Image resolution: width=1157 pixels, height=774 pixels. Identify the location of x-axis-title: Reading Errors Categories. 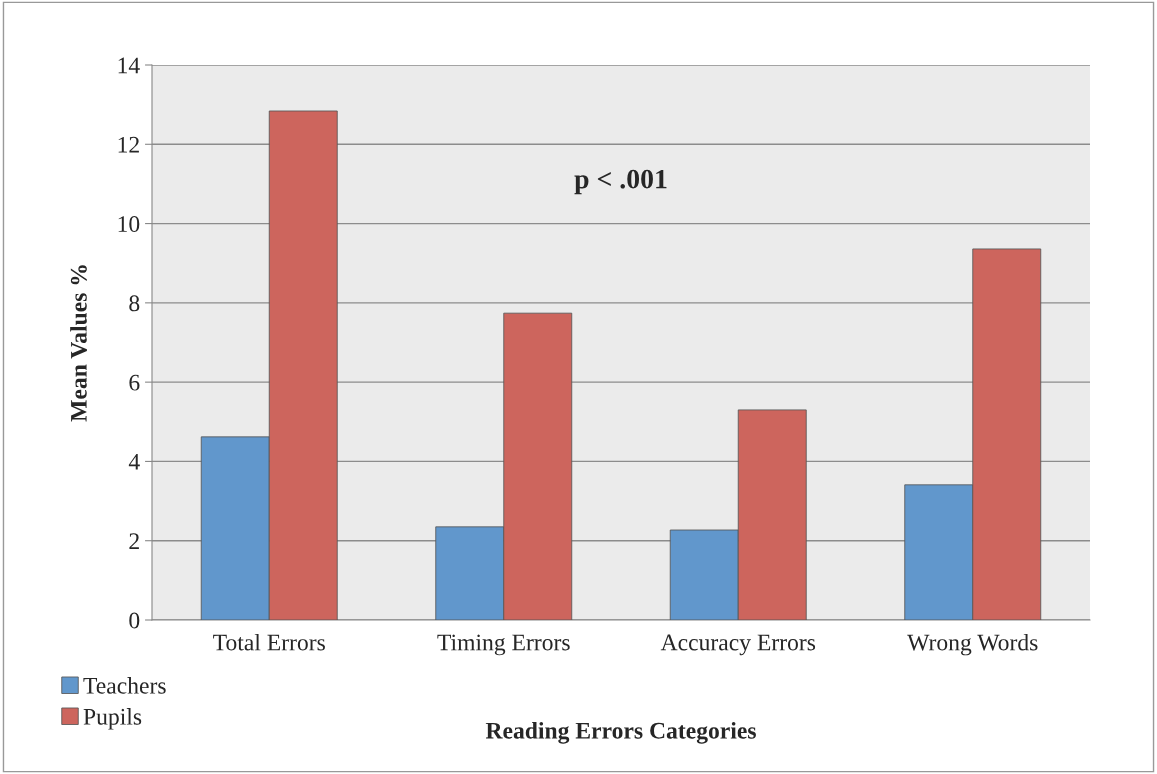
(620, 733).